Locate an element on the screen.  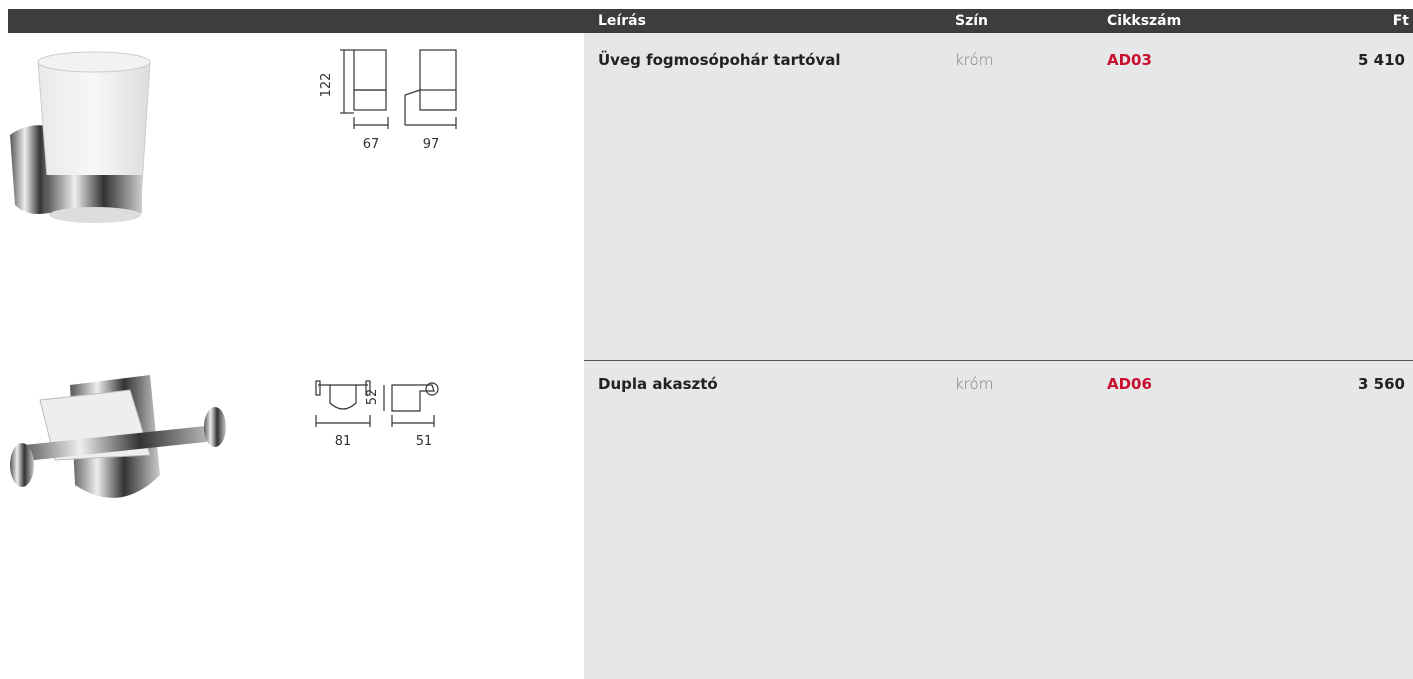
dimension-label: 52 is located at coordinates (372, 397).